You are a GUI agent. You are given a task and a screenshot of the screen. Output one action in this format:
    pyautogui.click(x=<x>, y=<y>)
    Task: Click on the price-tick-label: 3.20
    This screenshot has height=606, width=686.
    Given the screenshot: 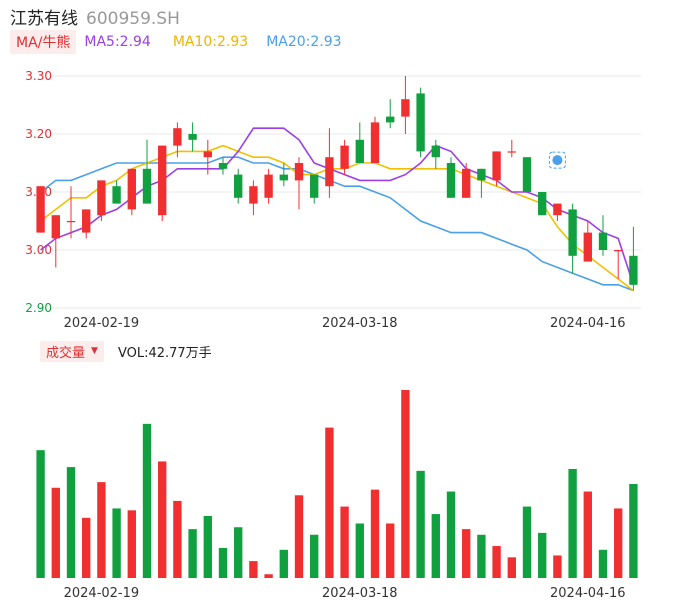 What is the action you would take?
    pyautogui.click(x=38, y=134)
    